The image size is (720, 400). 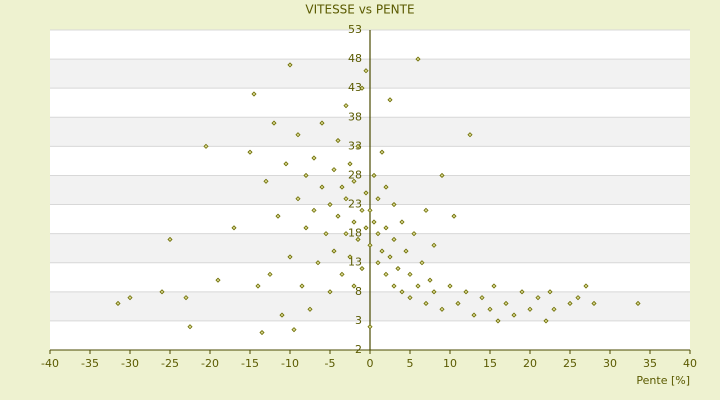 What do you see at coordinates (355, 204) in the screenshot?
I see `y-tick-label: 23` at bounding box center [355, 204].